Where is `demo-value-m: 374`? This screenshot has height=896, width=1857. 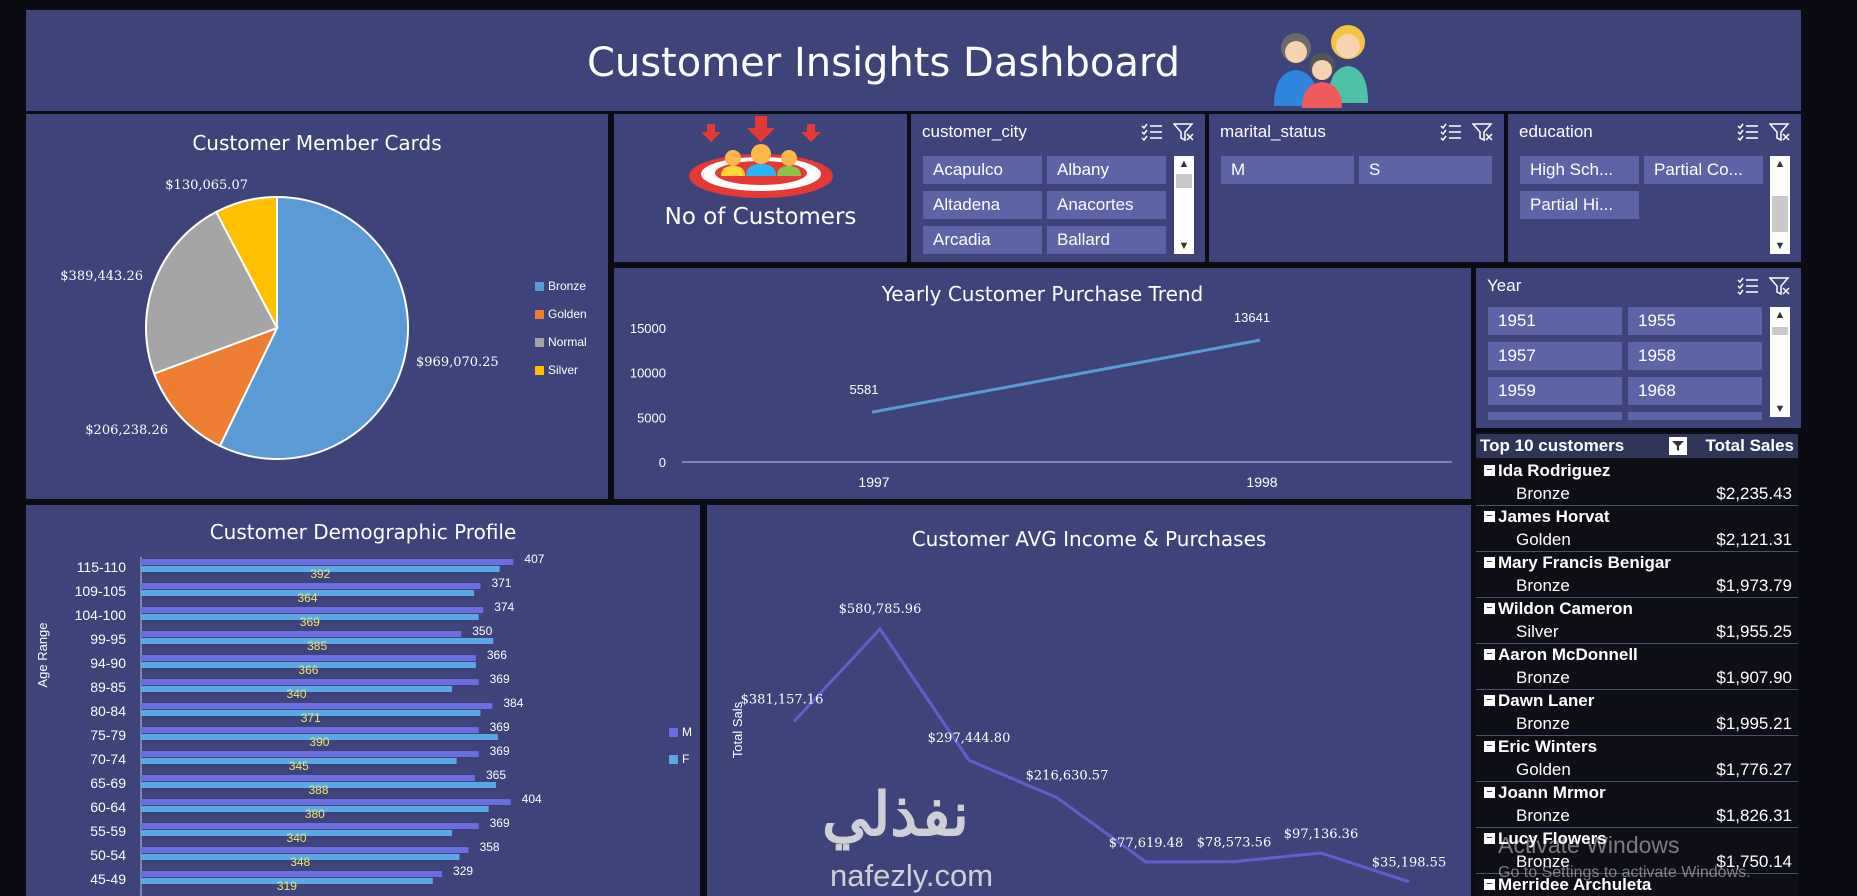
demo-value-m: 374 is located at coordinates (504, 607).